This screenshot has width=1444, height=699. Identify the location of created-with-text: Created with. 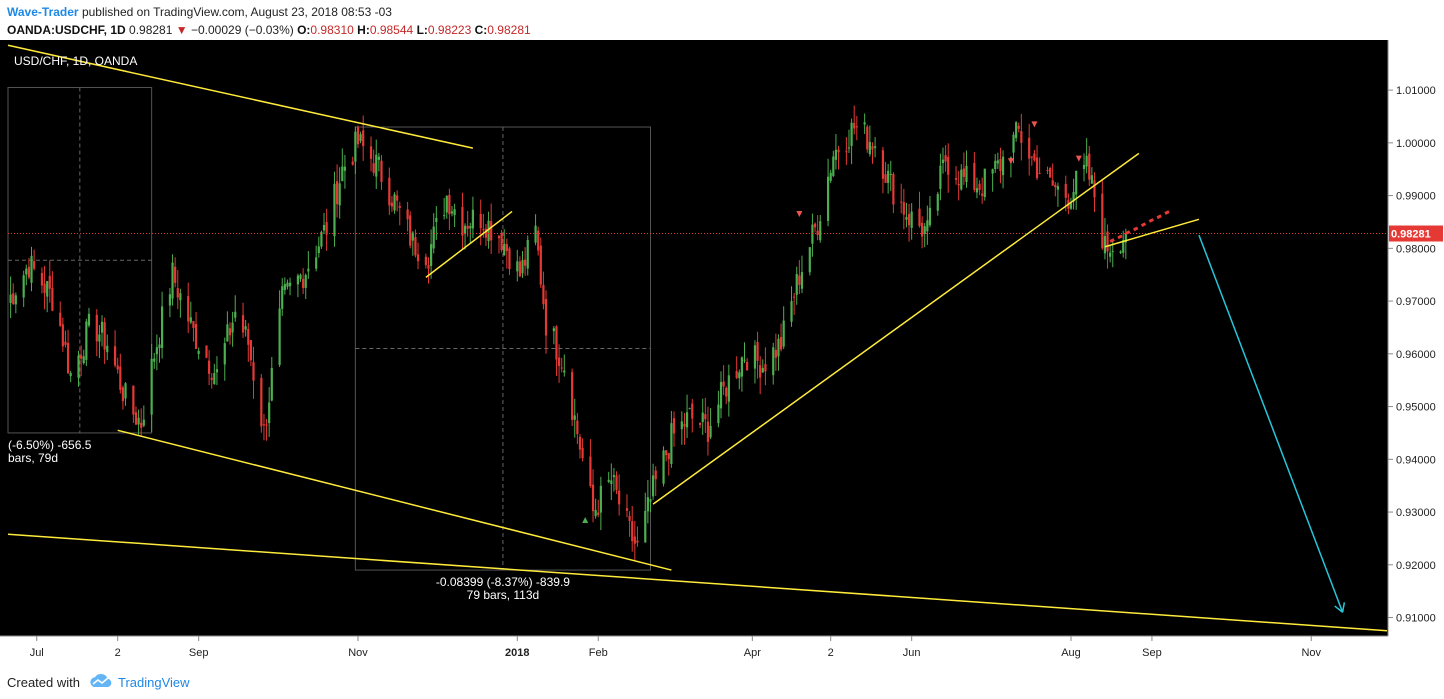
(43, 682).